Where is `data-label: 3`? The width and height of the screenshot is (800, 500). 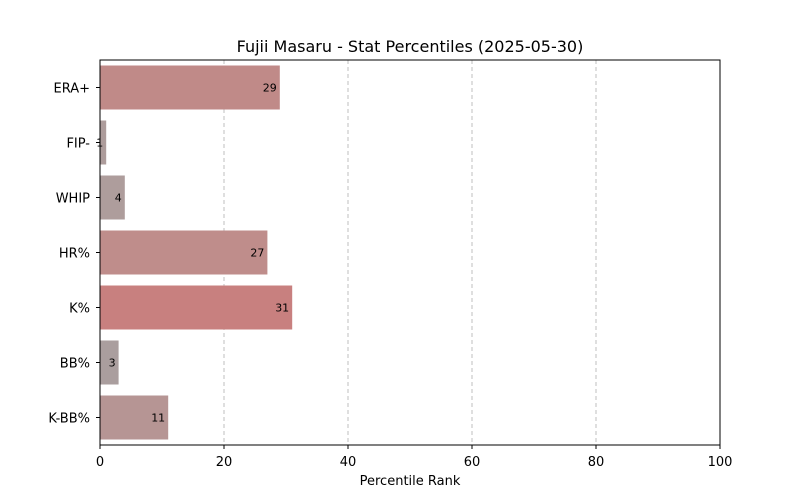 data-label: 3 is located at coordinates (112, 363).